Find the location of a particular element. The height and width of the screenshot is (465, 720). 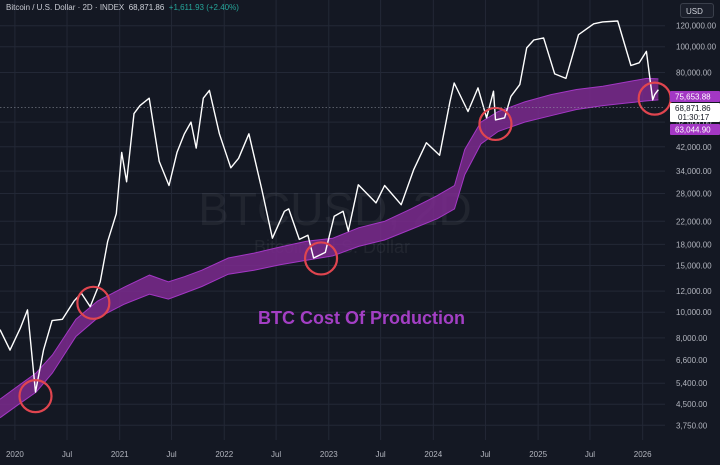

x-tick-label: 2021 is located at coordinates (120, 454).